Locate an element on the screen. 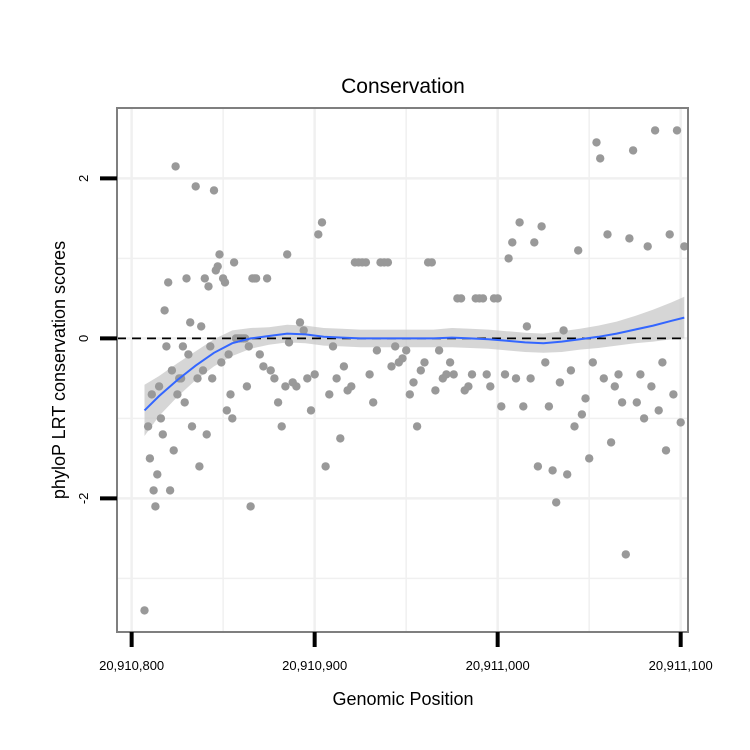  x-axis: 20,910,800 20,910,900 20,911,000 20,911,100 is located at coordinates (406, 652).